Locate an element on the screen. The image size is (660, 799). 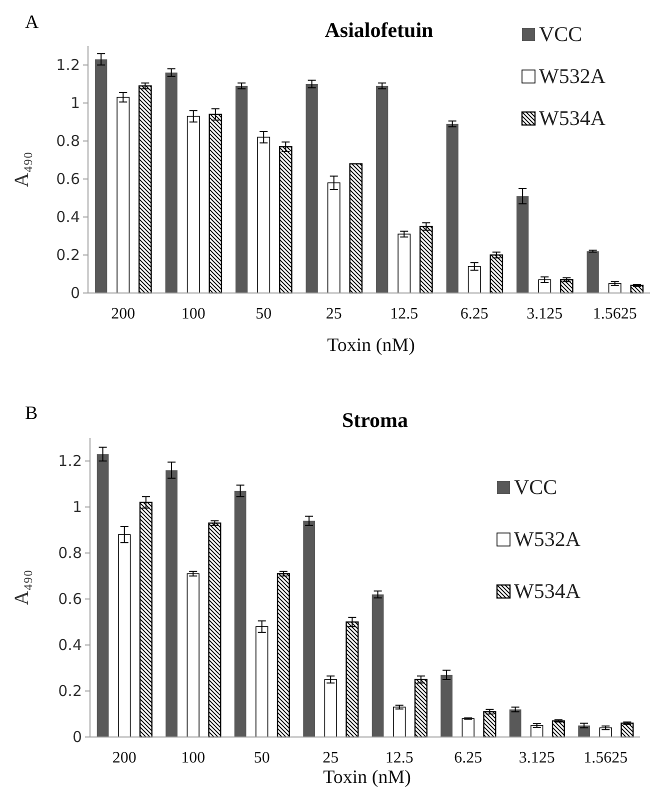
text: B is located at coordinates (31, 413).